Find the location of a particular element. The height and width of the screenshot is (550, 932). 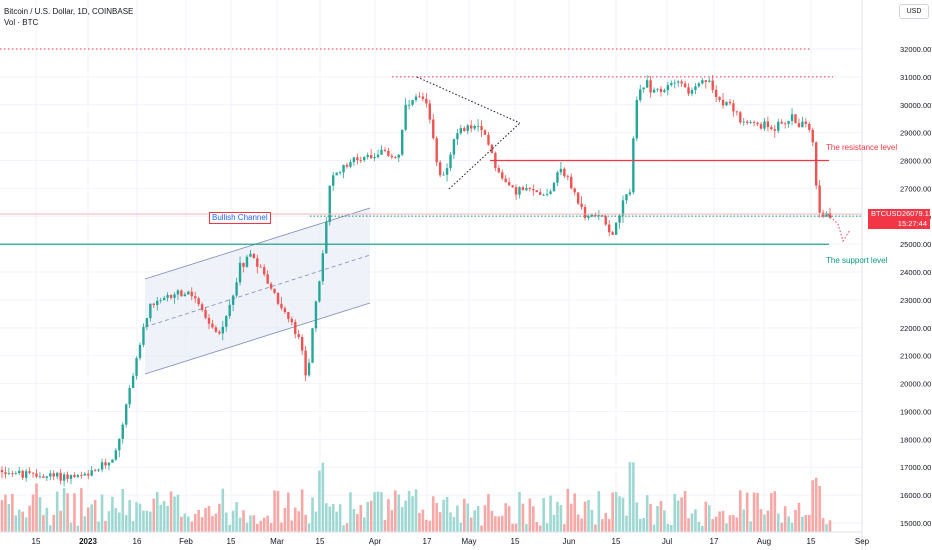

support-label: The support level is located at coordinates (857, 260).